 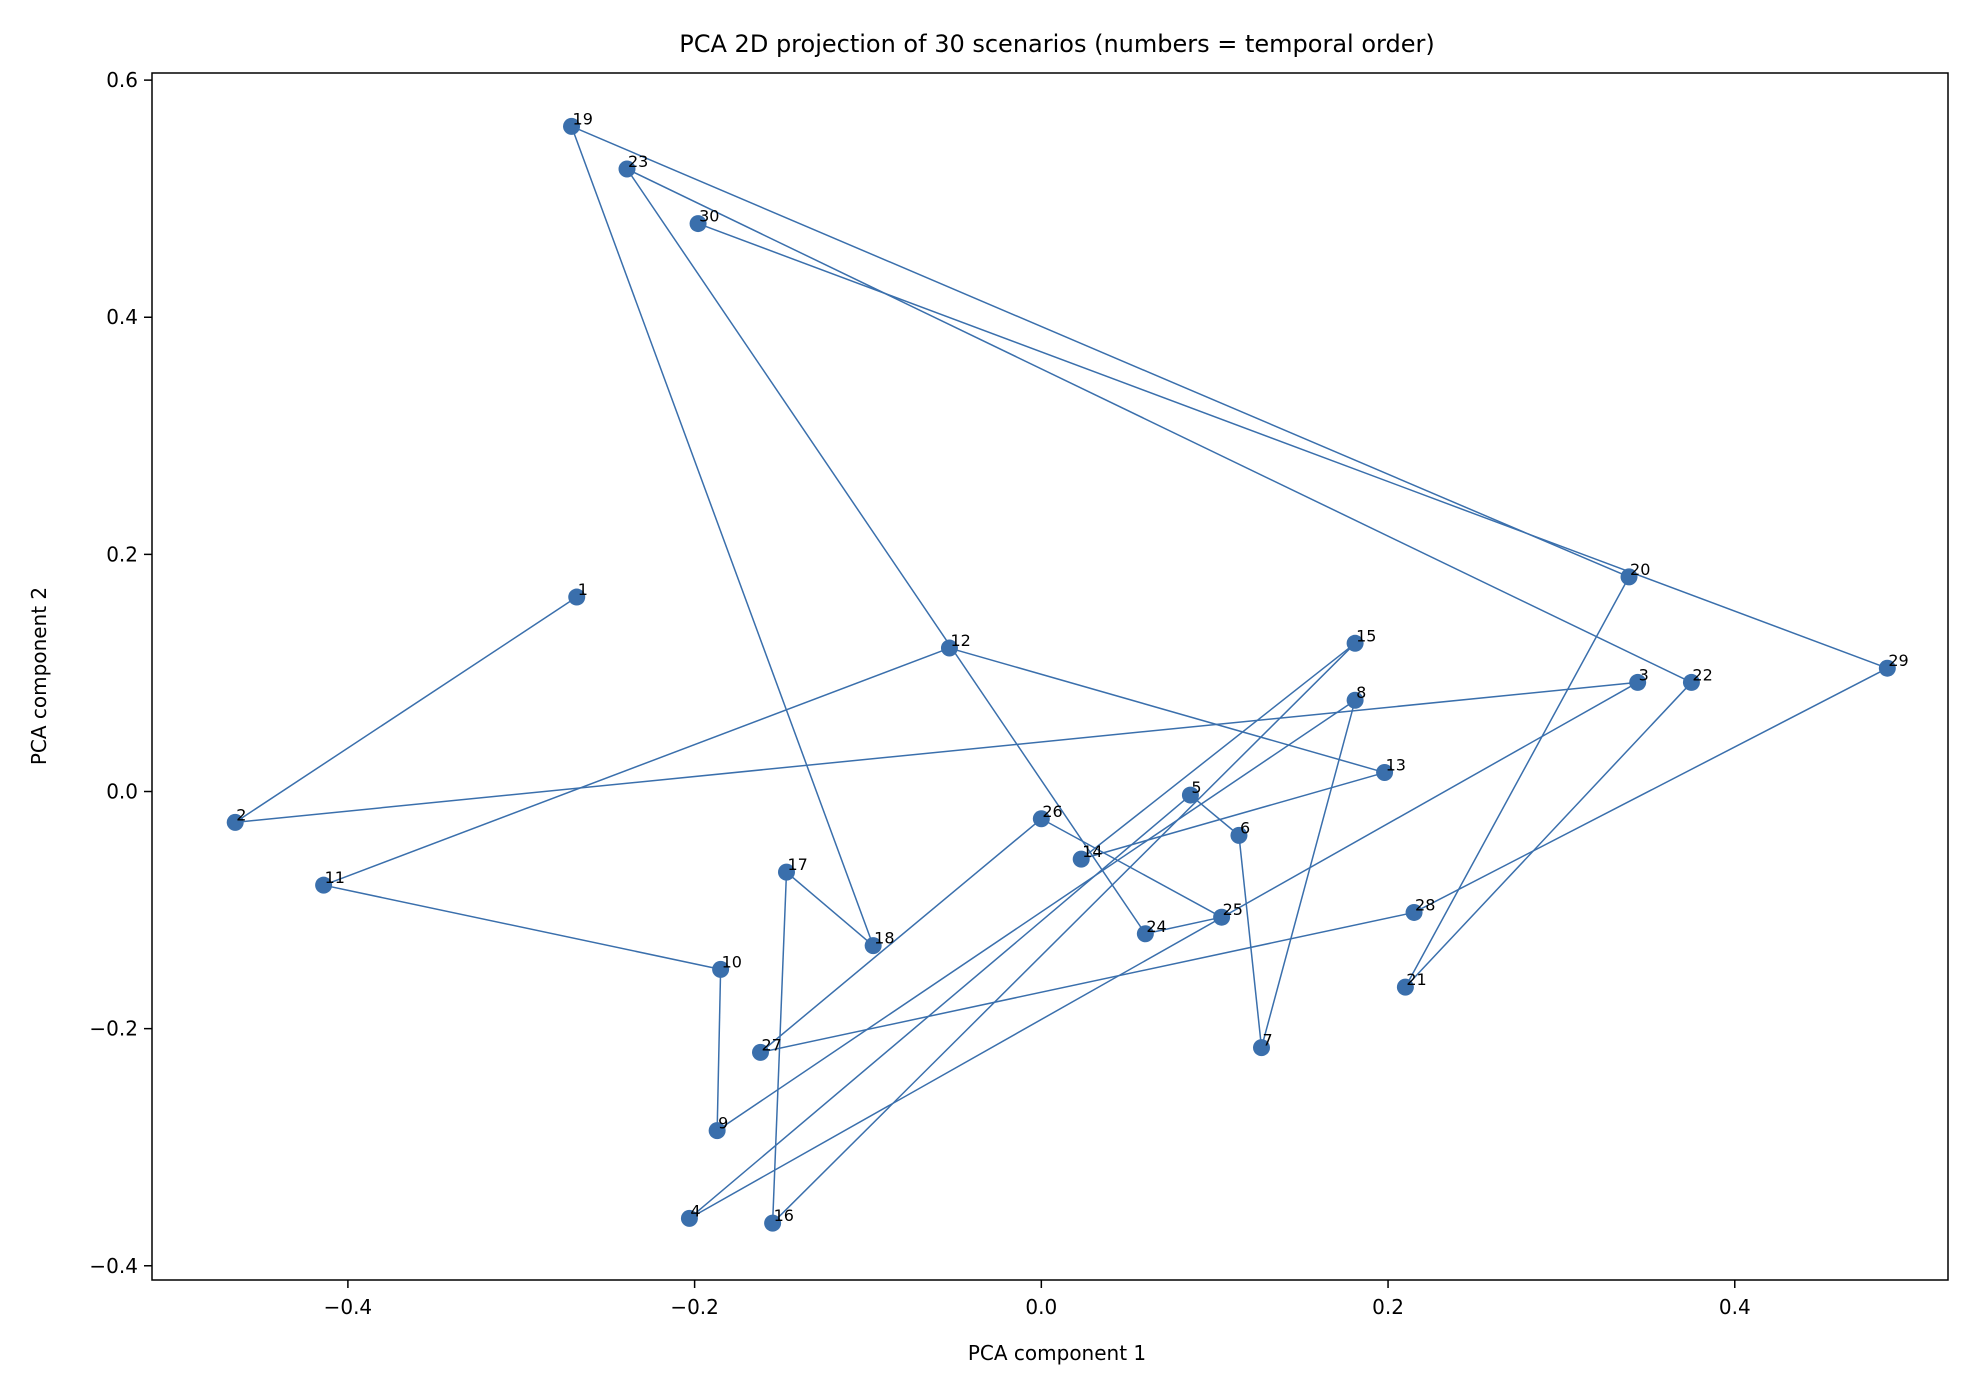 What do you see at coordinates (122, 792) in the screenshot?
I see `y-tick-label: 0.0` at bounding box center [122, 792].